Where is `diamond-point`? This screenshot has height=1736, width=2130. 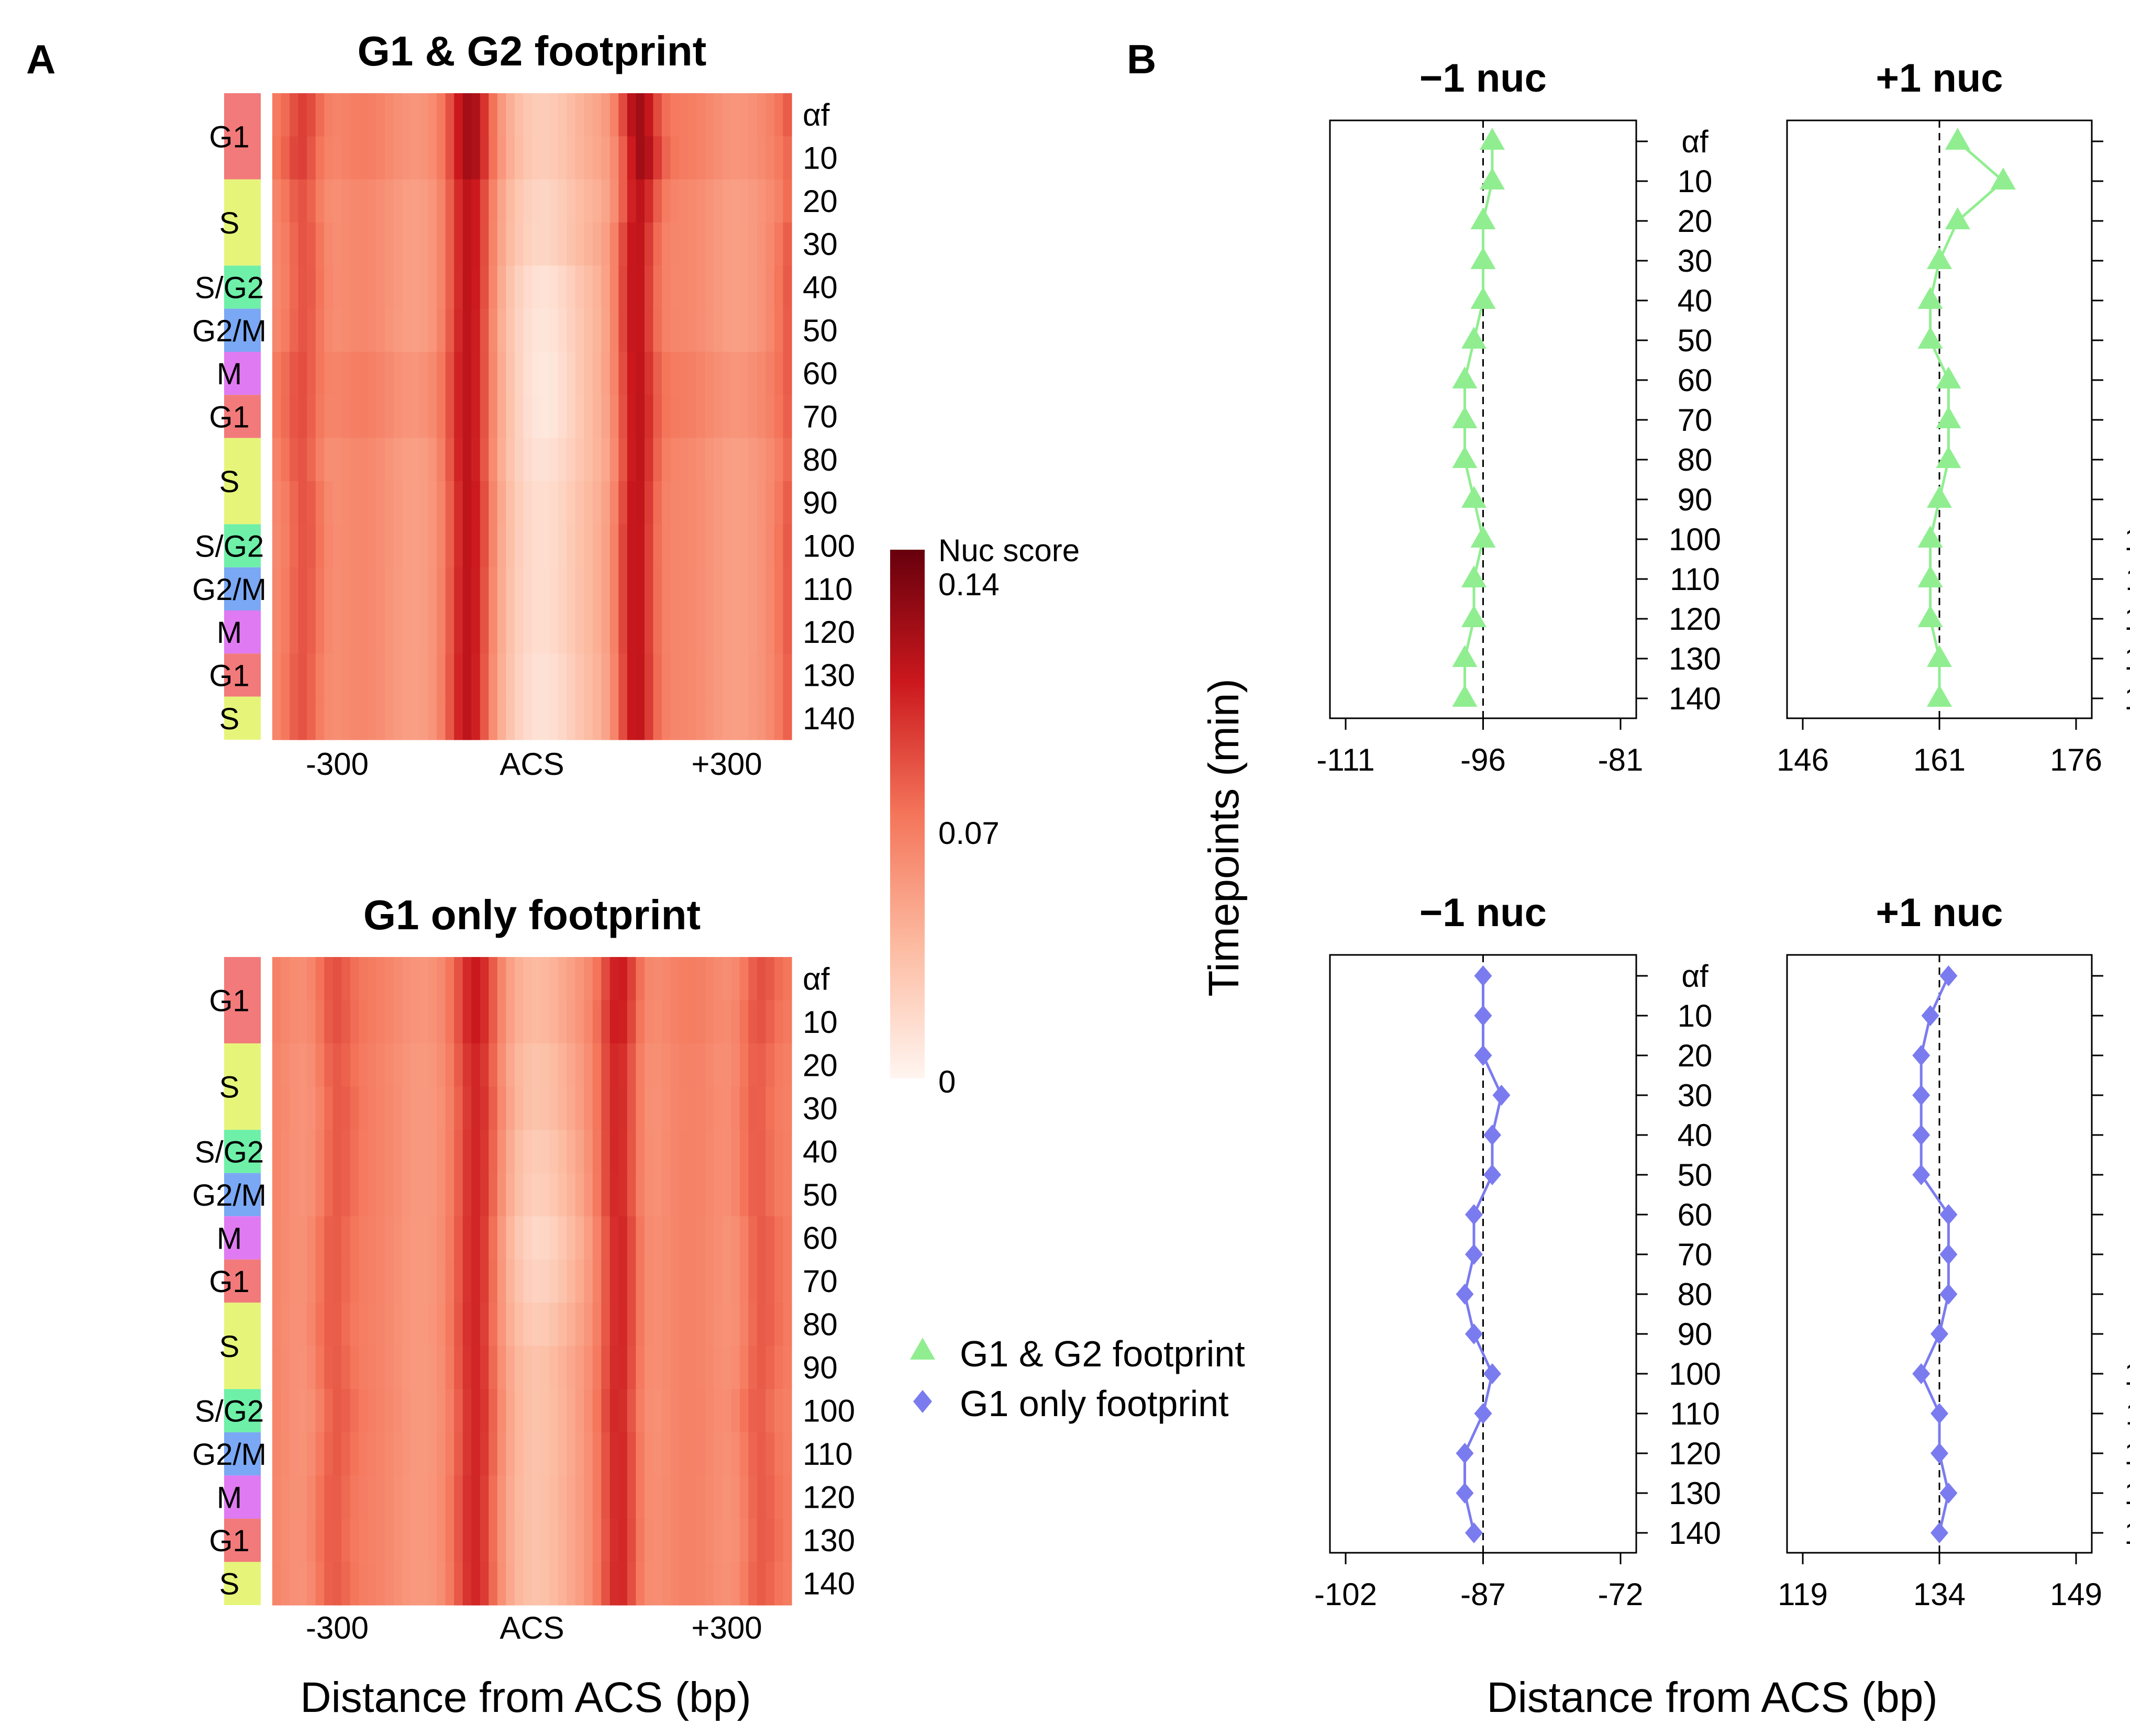 diamond-point is located at coordinates (1483, 1413).